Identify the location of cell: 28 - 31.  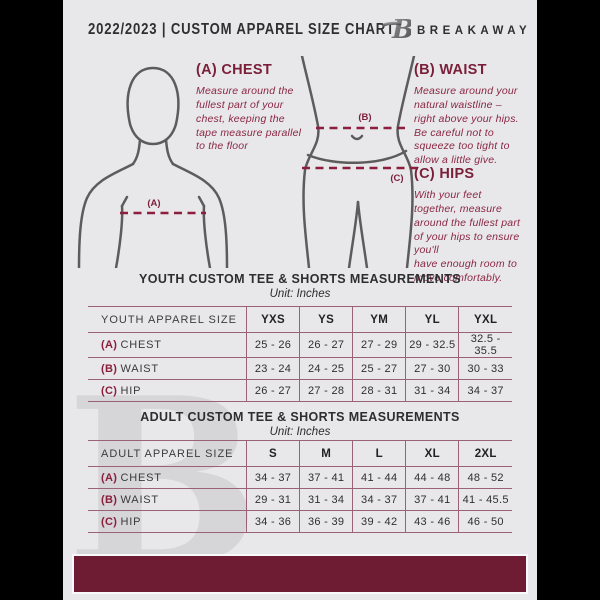
(379, 390).